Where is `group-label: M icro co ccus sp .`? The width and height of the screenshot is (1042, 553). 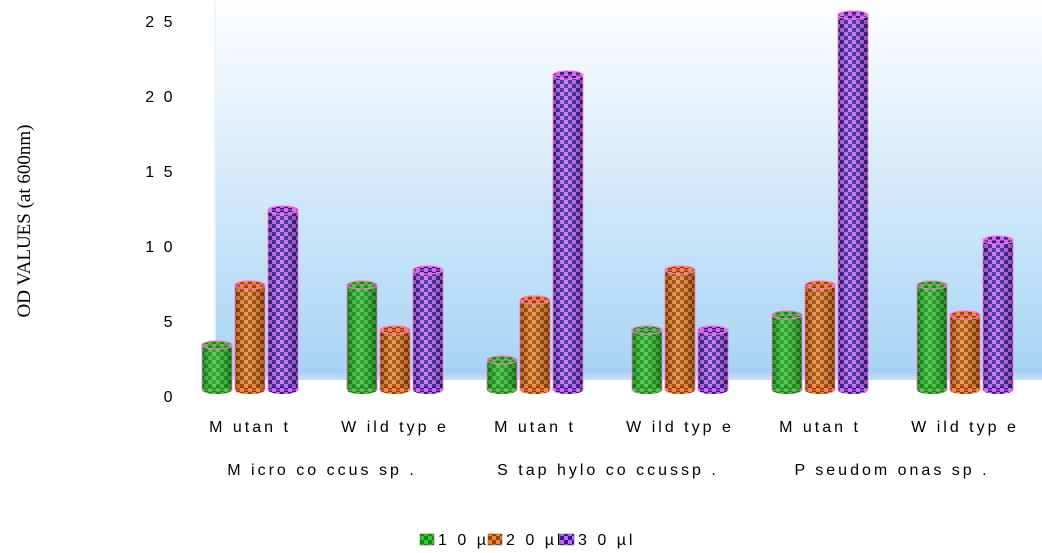 group-label: M icro co ccus sp . is located at coordinates (321, 470).